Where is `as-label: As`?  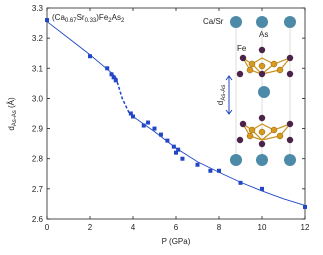 as-label: As is located at coordinates (263, 34).